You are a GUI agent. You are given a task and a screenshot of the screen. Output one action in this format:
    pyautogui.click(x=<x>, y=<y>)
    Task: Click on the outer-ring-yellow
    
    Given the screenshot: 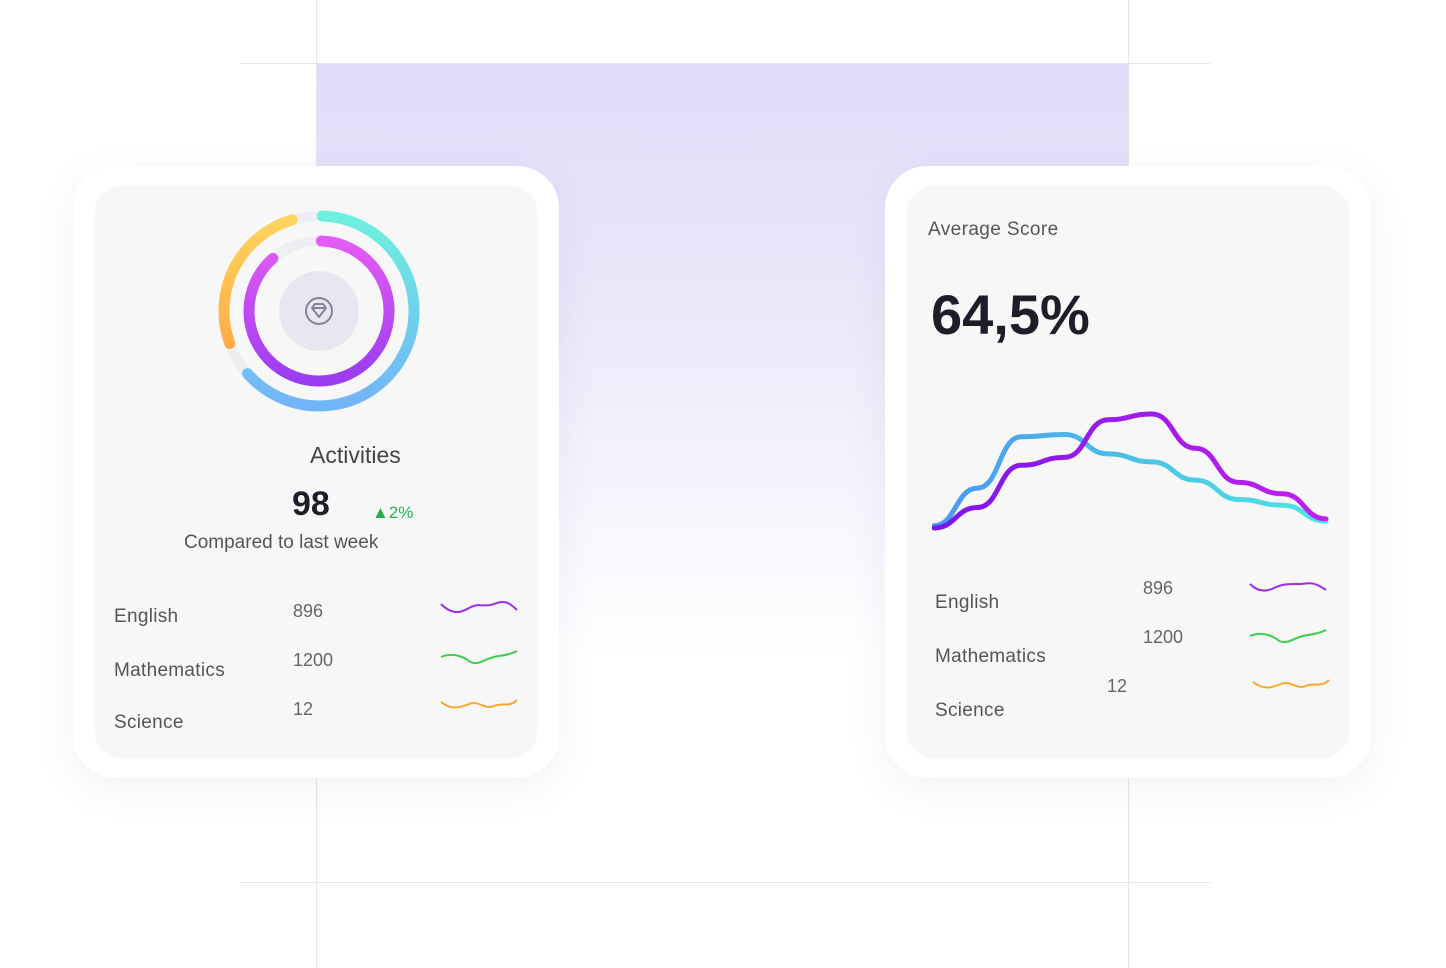 What is the action you would take?
    pyautogui.click(x=258, y=281)
    